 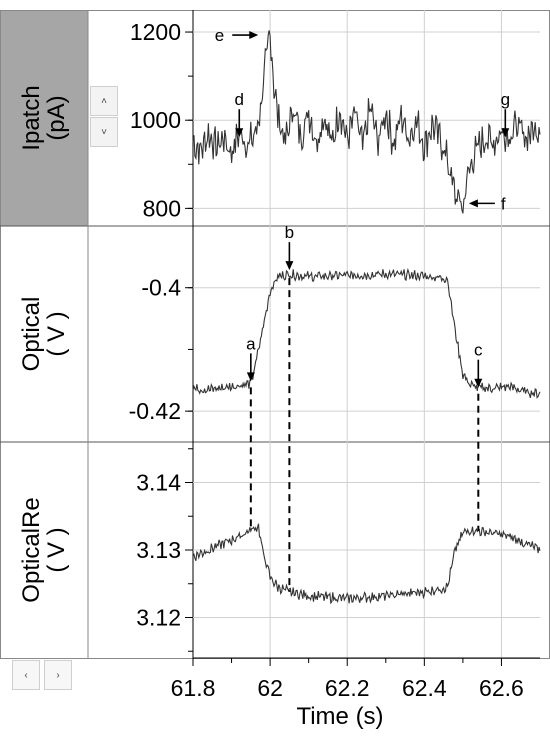 What do you see at coordinates (155, 120) in the screenshot?
I see `y-tick-label: 1000` at bounding box center [155, 120].